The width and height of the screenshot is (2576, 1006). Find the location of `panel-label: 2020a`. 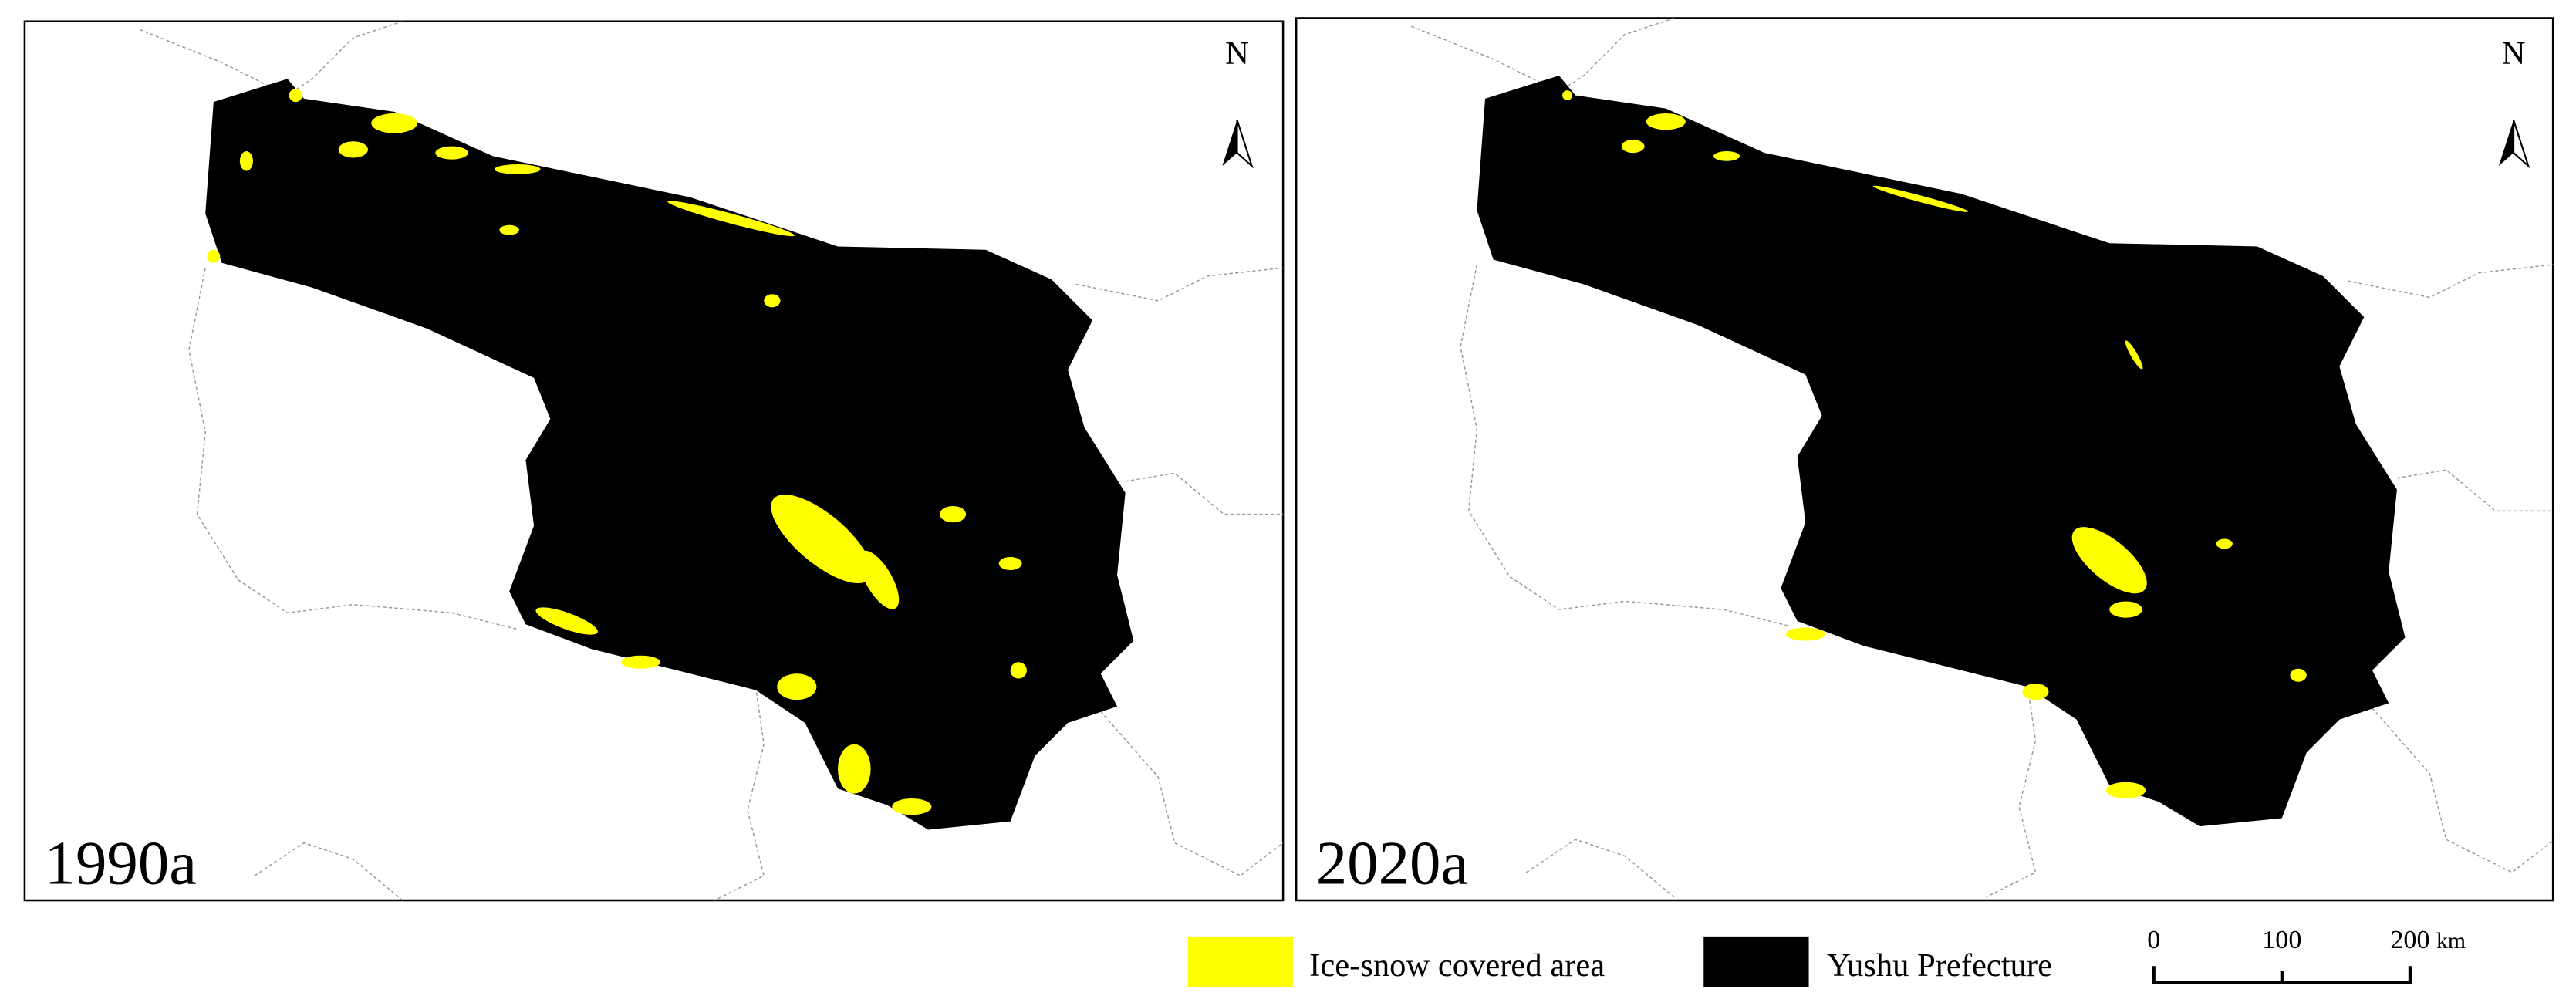

panel-label: 2020a is located at coordinates (1392, 863).